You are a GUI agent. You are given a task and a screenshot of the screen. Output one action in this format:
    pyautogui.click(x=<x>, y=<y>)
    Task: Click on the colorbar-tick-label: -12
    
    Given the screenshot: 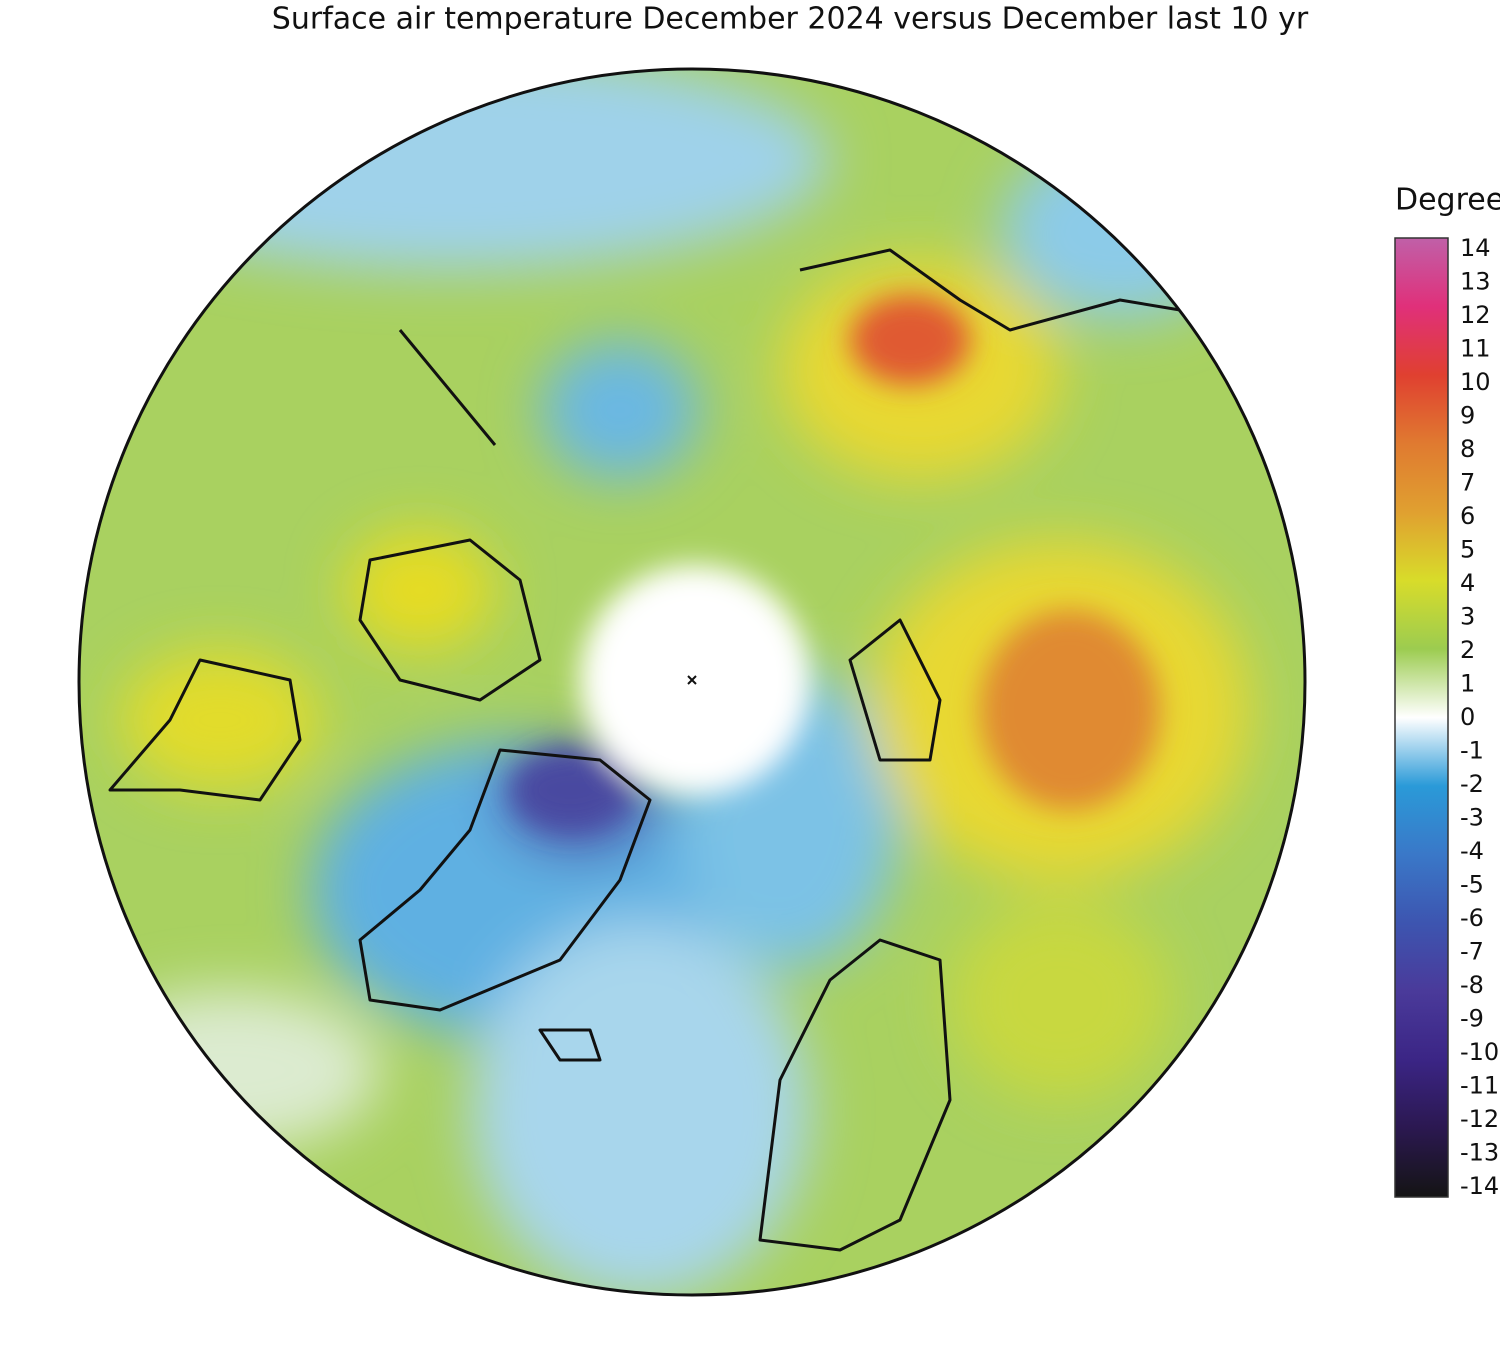 What is the action you would take?
    pyautogui.click(x=1479, y=1119)
    